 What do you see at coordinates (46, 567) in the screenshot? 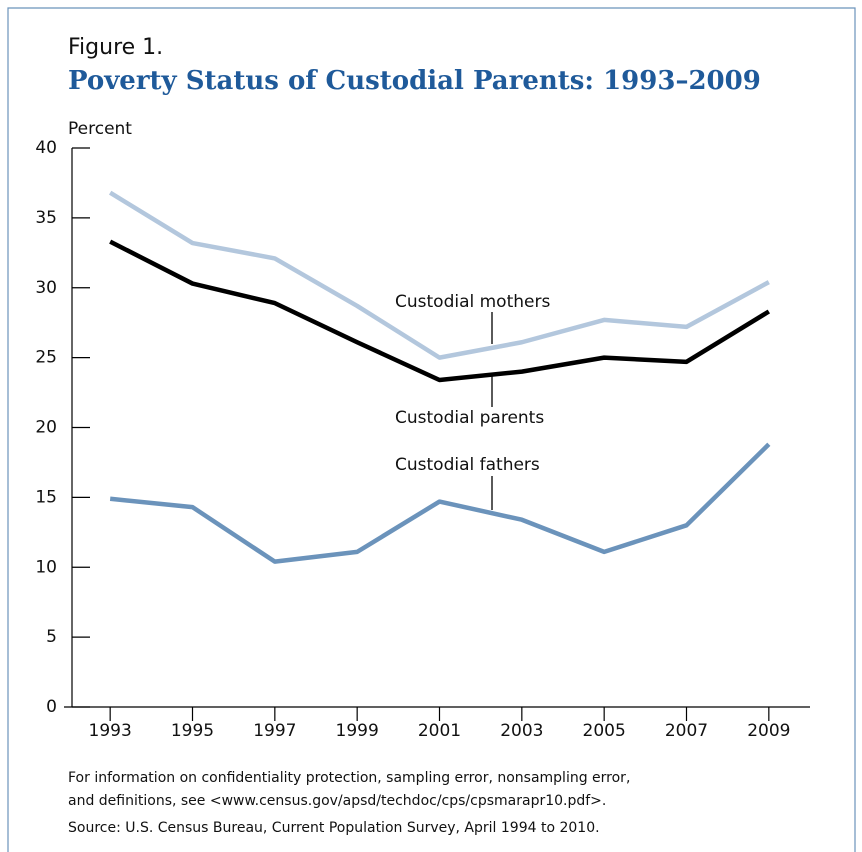
I see `y-tick-label: 10` at bounding box center [46, 567].